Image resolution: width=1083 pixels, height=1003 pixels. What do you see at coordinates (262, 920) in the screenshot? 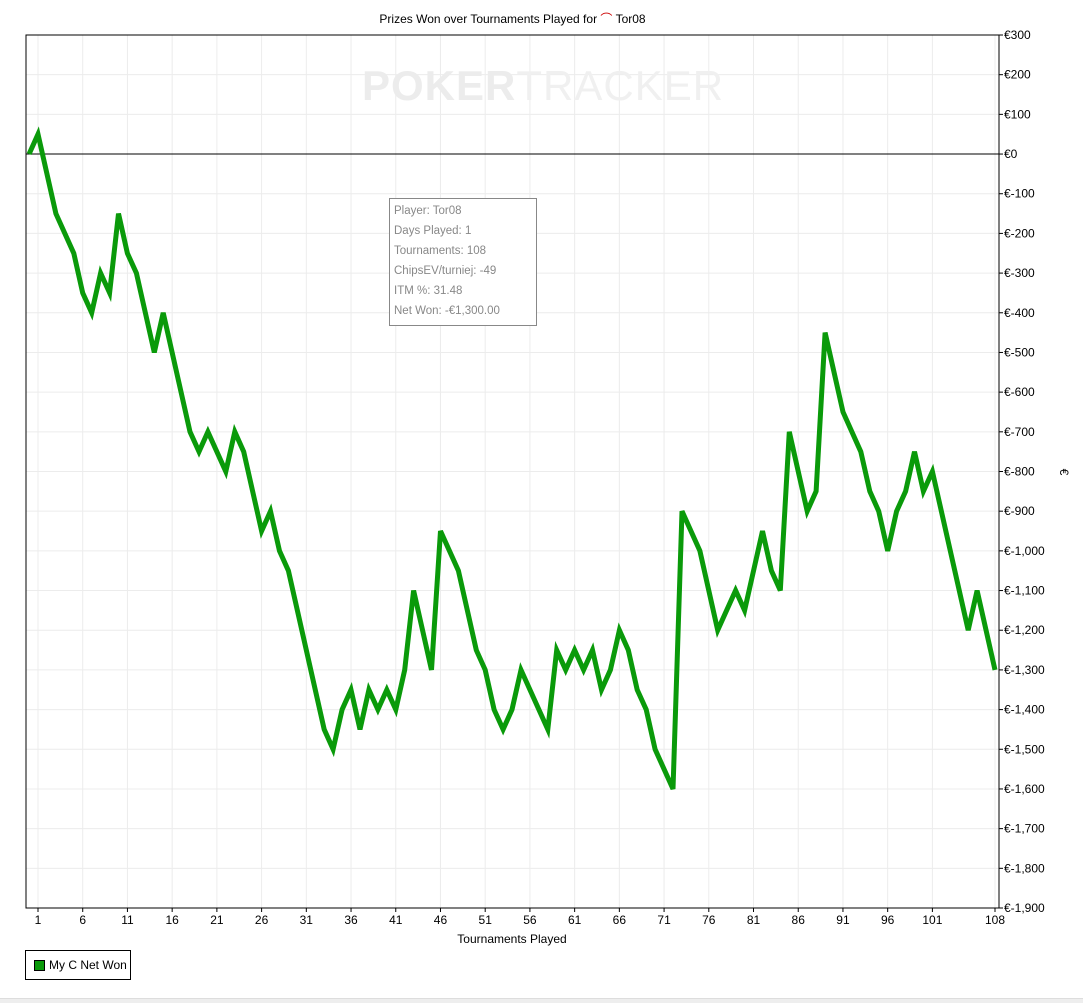
I see `x-tick-label: 26` at bounding box center [262, 920].